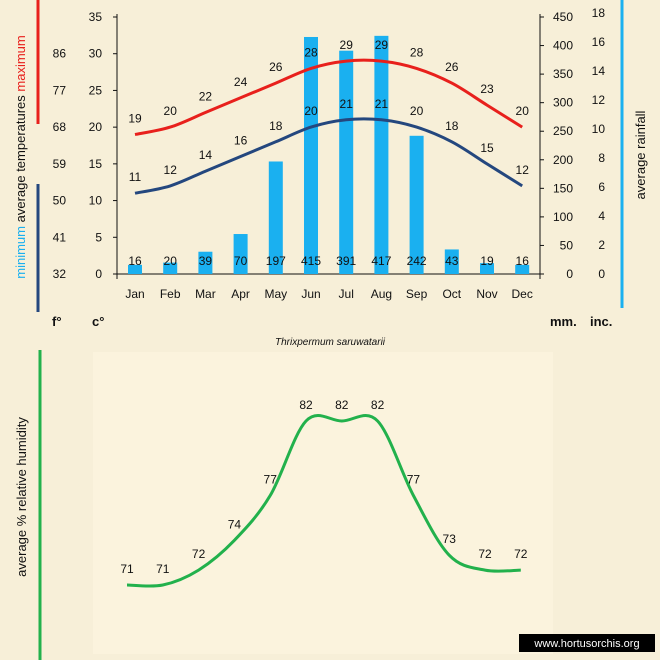 The width and height of the screenshot is (660, 660). What do you see at coordinates (330, 342) in the screenshot?
I see `species-name: Thrixpermum saruwatarii` at bounding box center [330, 342].